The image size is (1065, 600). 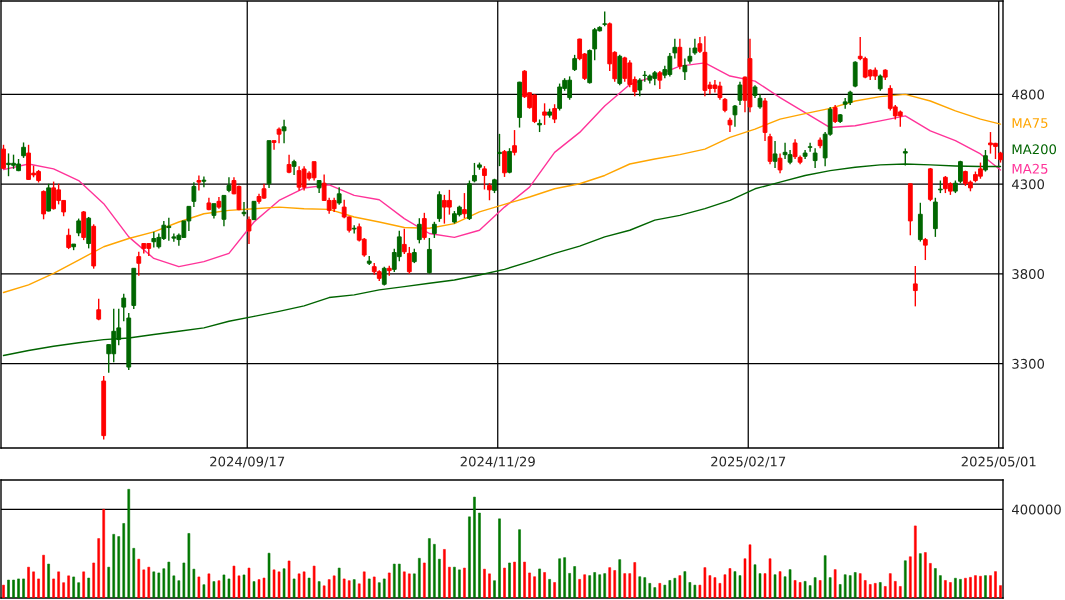 I want to click on x-tick-label: 2024/11/29, so click(x=497, y=462).